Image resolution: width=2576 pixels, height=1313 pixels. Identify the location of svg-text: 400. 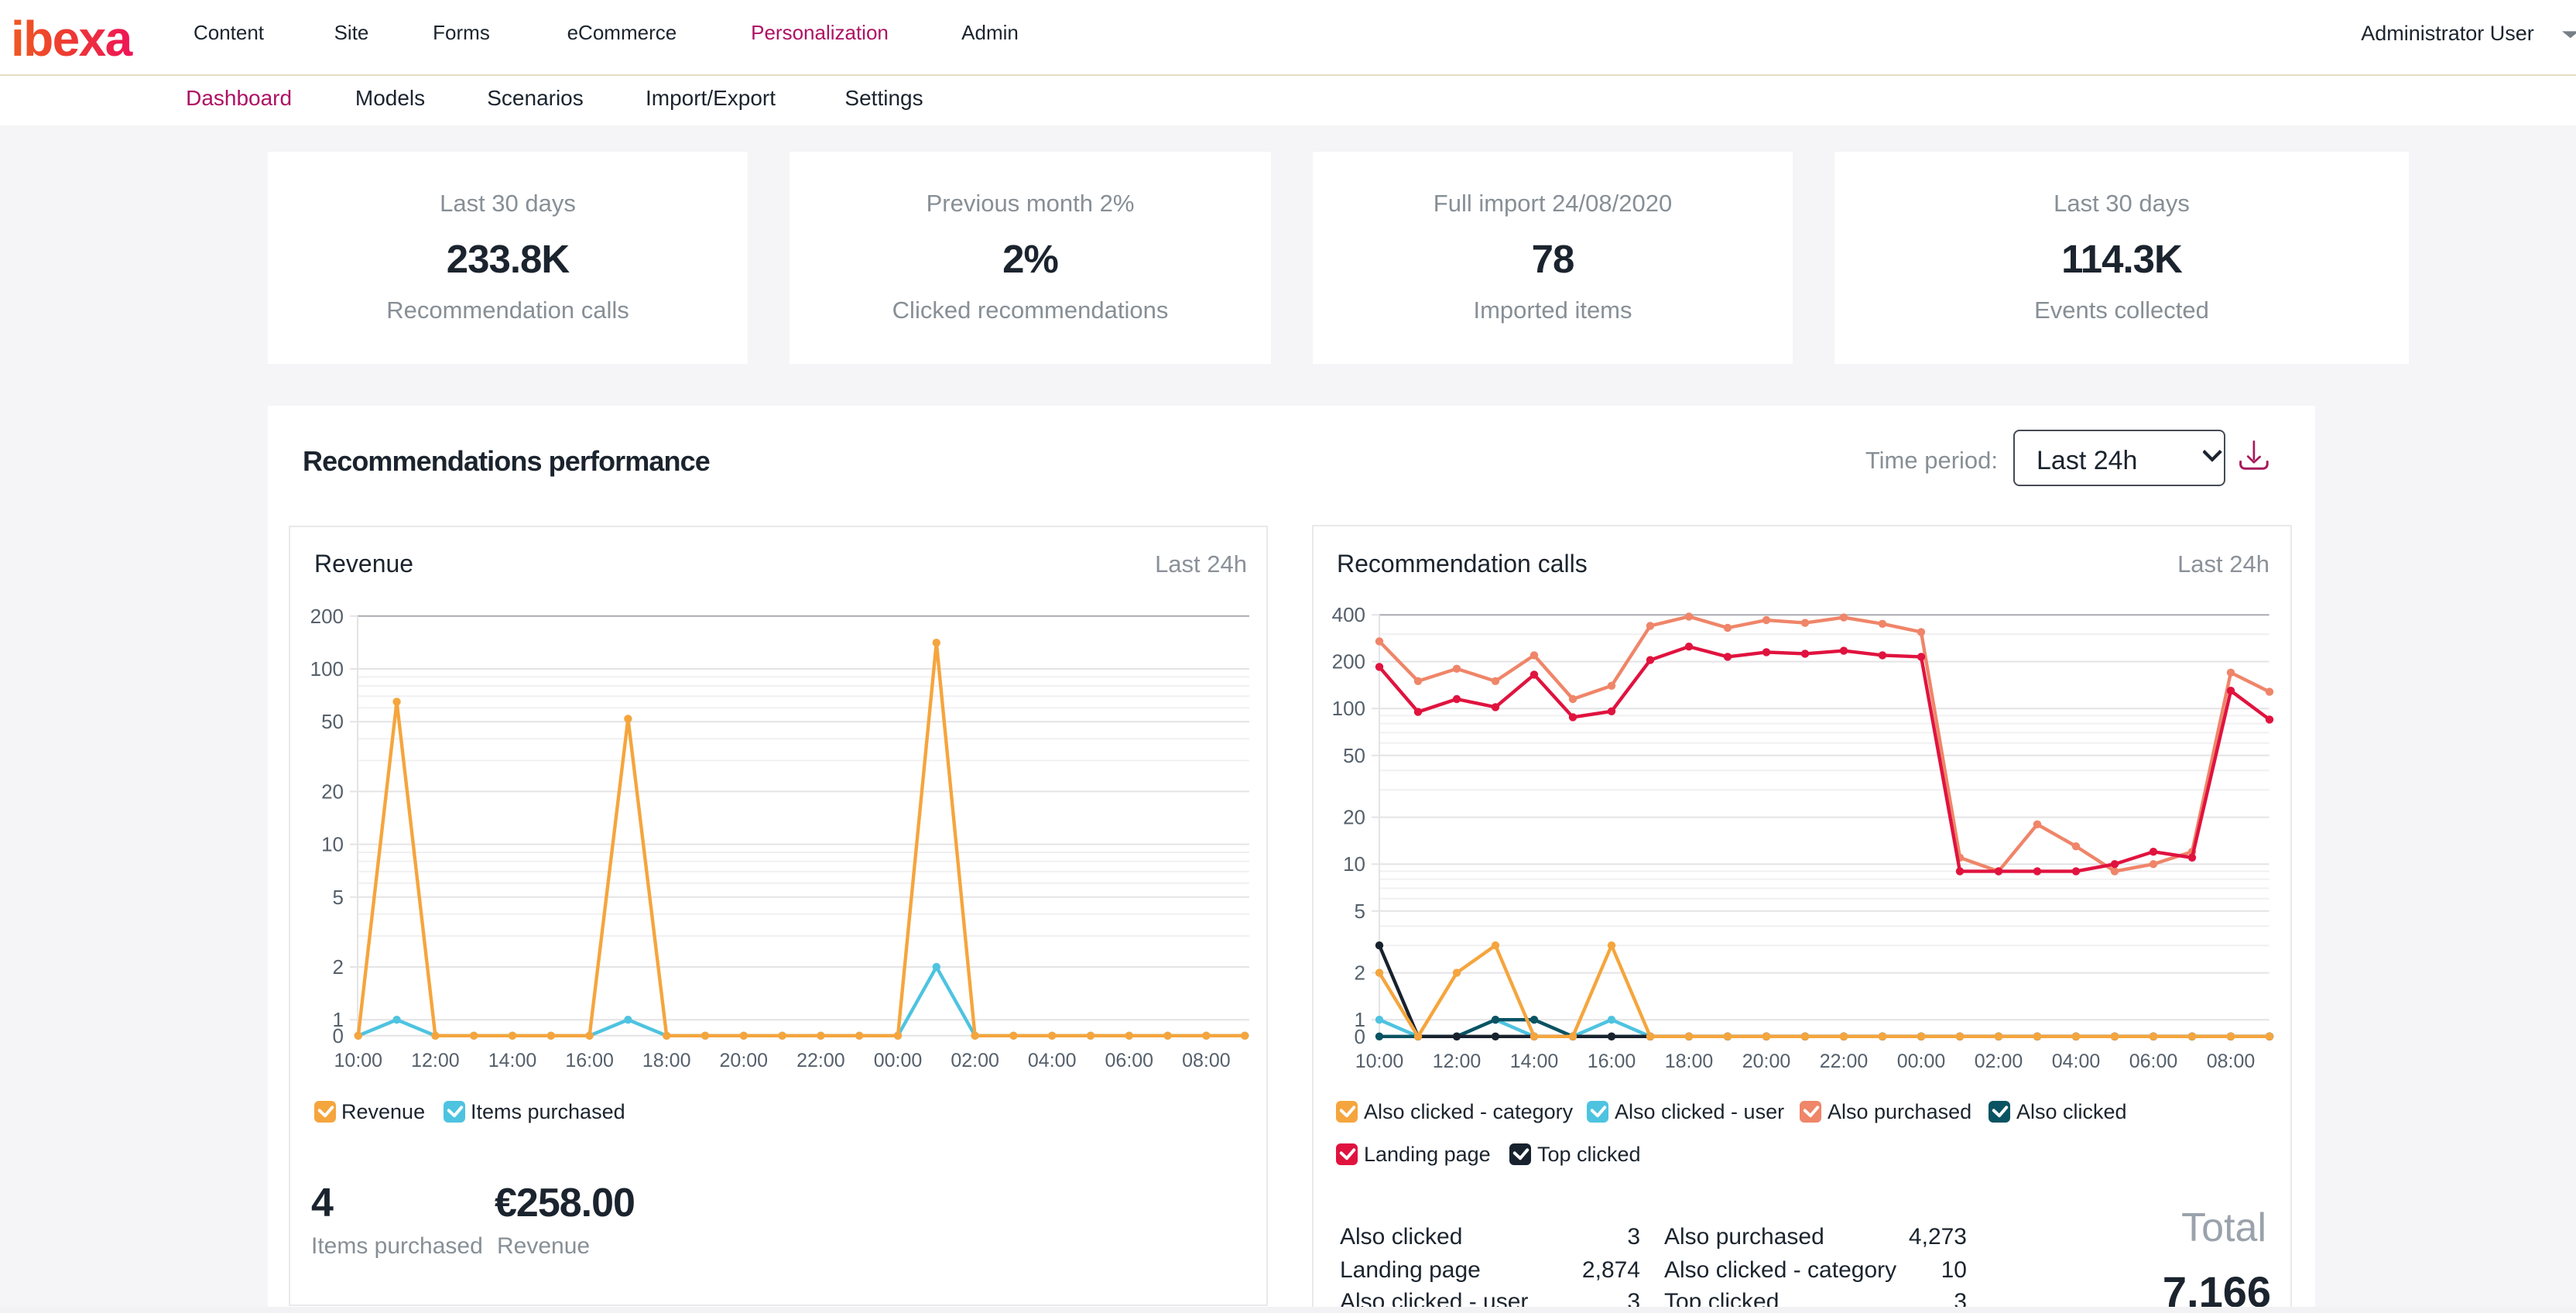
(1348, 614).